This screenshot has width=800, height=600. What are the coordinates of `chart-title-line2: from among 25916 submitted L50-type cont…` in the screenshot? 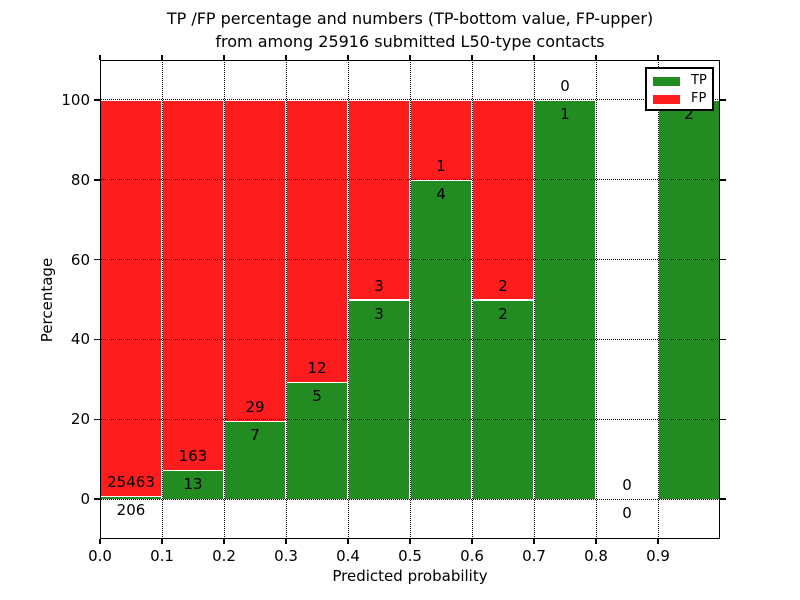 It's located at (410, 41).